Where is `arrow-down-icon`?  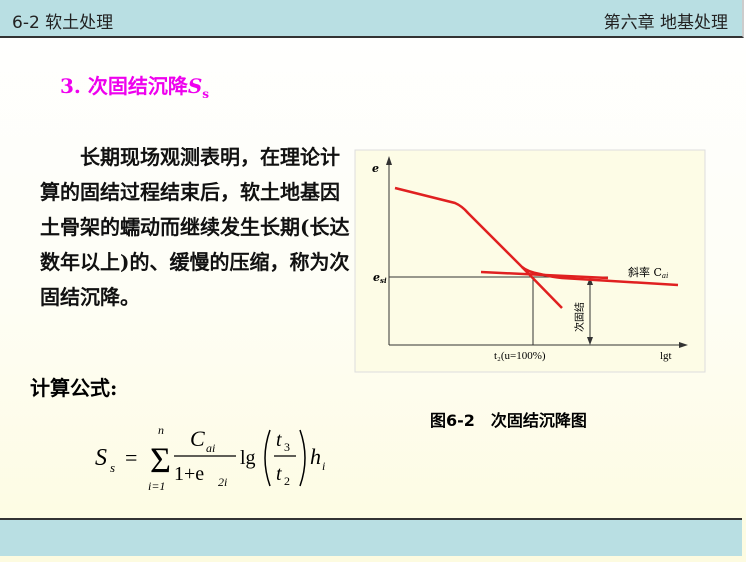 arrow-down-icon is located at coordinates (590, 341).